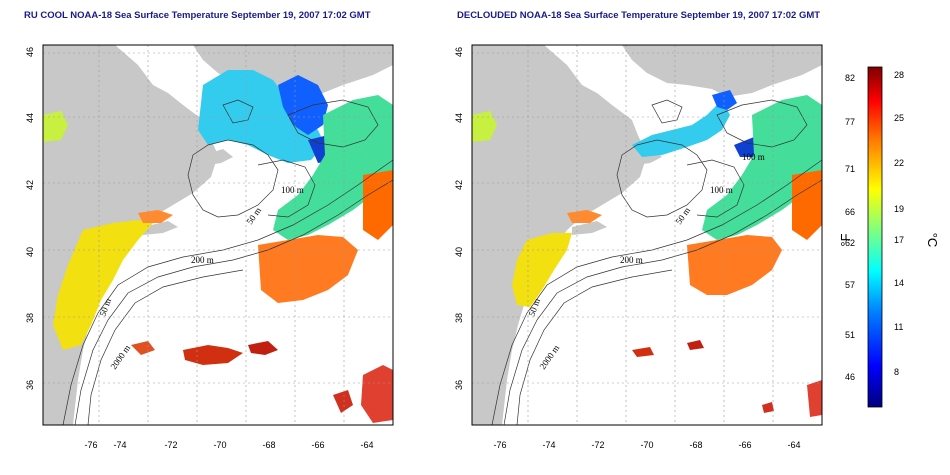 Image resolution: width=950 pixels, height=475 pixels. What do you see at coordinates (228, 445) in the screenshot?
I see `left-x-axis: -76 -74 -72 -70 -68 -66 -64` at bounding box center [228, 445].